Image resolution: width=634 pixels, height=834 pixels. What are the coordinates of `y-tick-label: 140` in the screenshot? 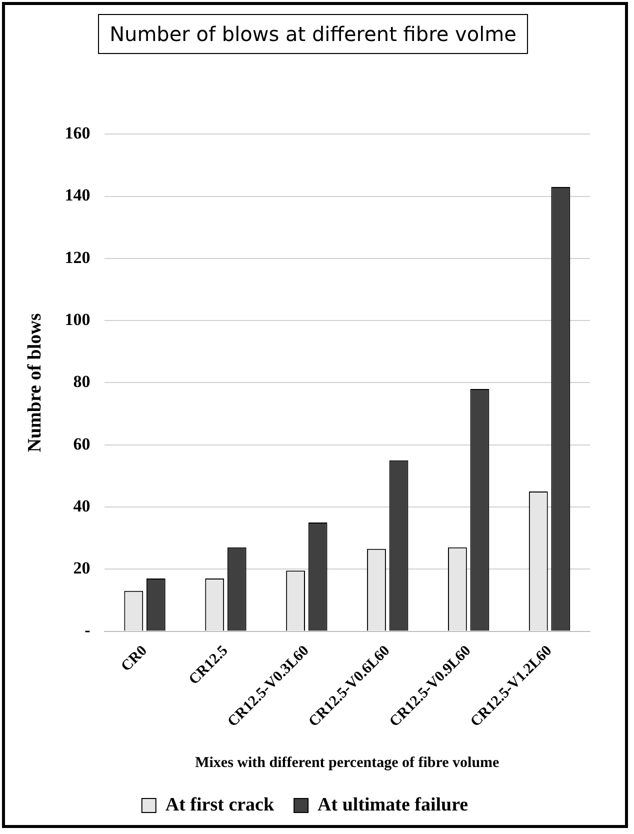 It's located at (77, 195).